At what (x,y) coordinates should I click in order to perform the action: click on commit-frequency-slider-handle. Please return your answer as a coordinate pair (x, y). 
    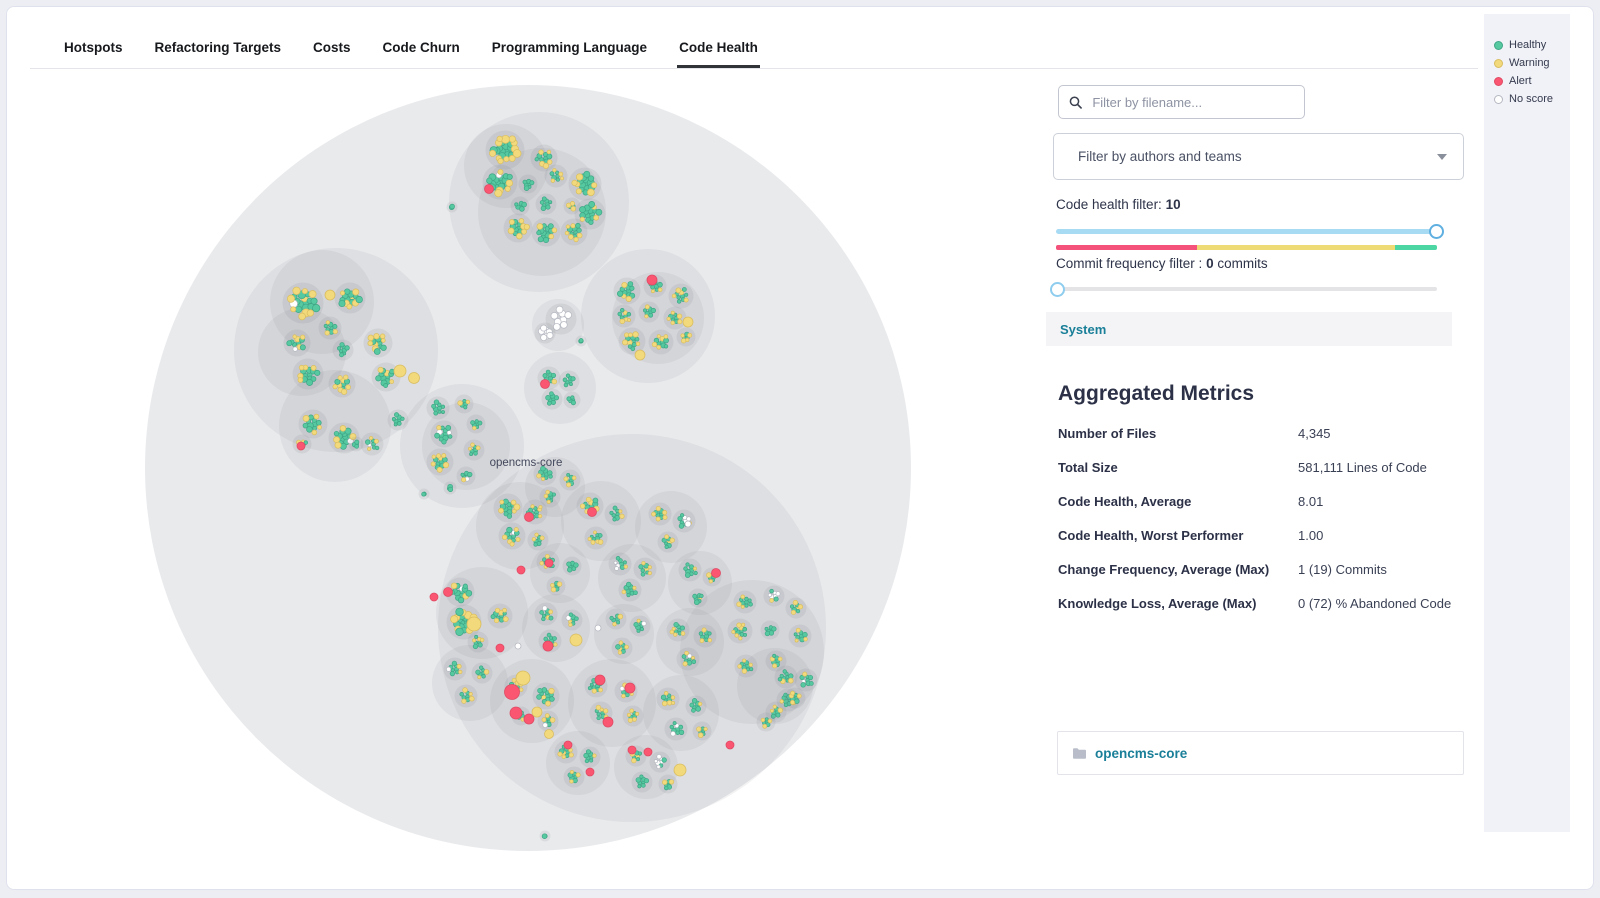
    Looking at the image, I should click on (1057, 289).